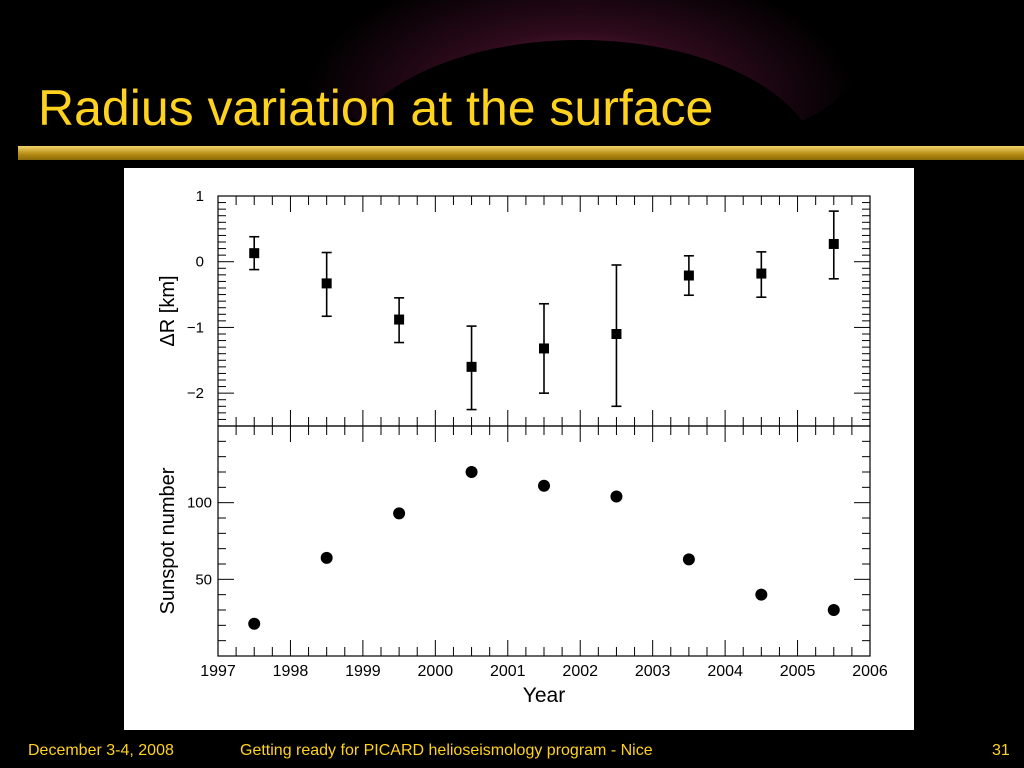 This screenshot has width=1024, height=768. Describe the element at coordinates (200, 262) in the screenshot. I see `top-y-tick-label: 0` at that location.